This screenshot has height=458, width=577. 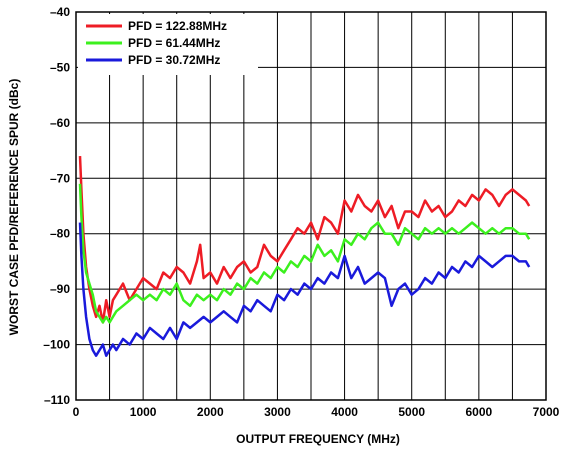 What do you see at coordinates (60, 178) in the screenshot?
I see `y-tick-label: –70` at bounding box center [60, 178].